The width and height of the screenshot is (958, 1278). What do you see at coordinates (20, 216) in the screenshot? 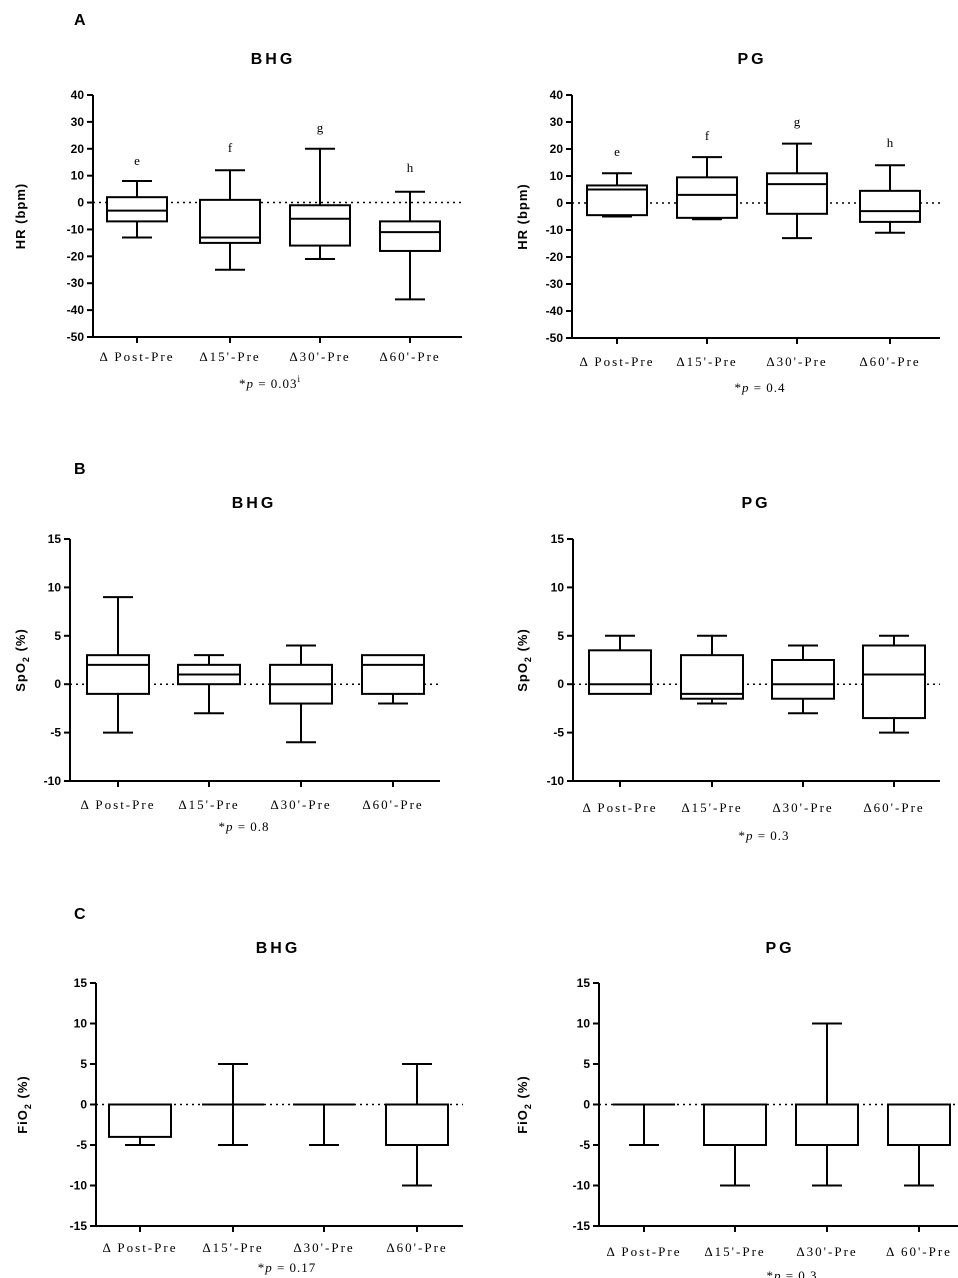
I see `y-axis-label: HR (bpm)` at bounding box center [20, 216].